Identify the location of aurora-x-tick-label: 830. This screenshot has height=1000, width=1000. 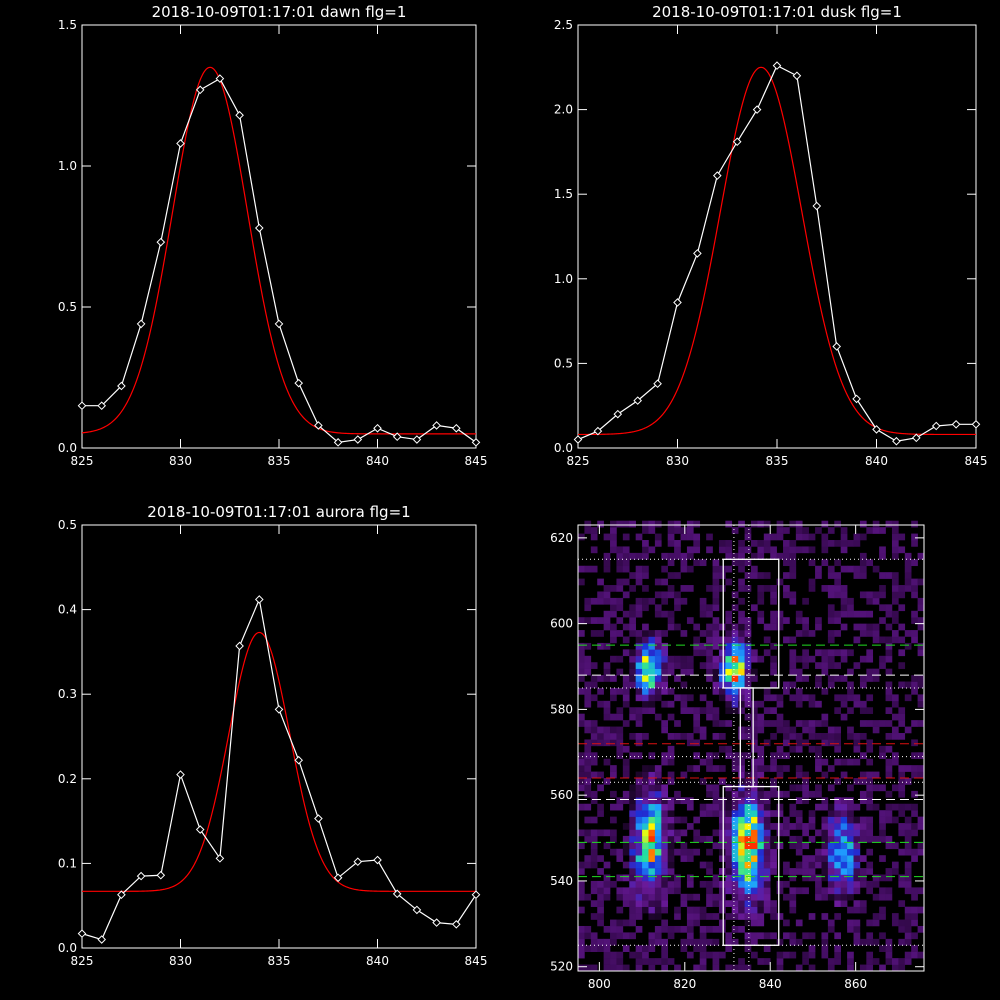
(180, 961).